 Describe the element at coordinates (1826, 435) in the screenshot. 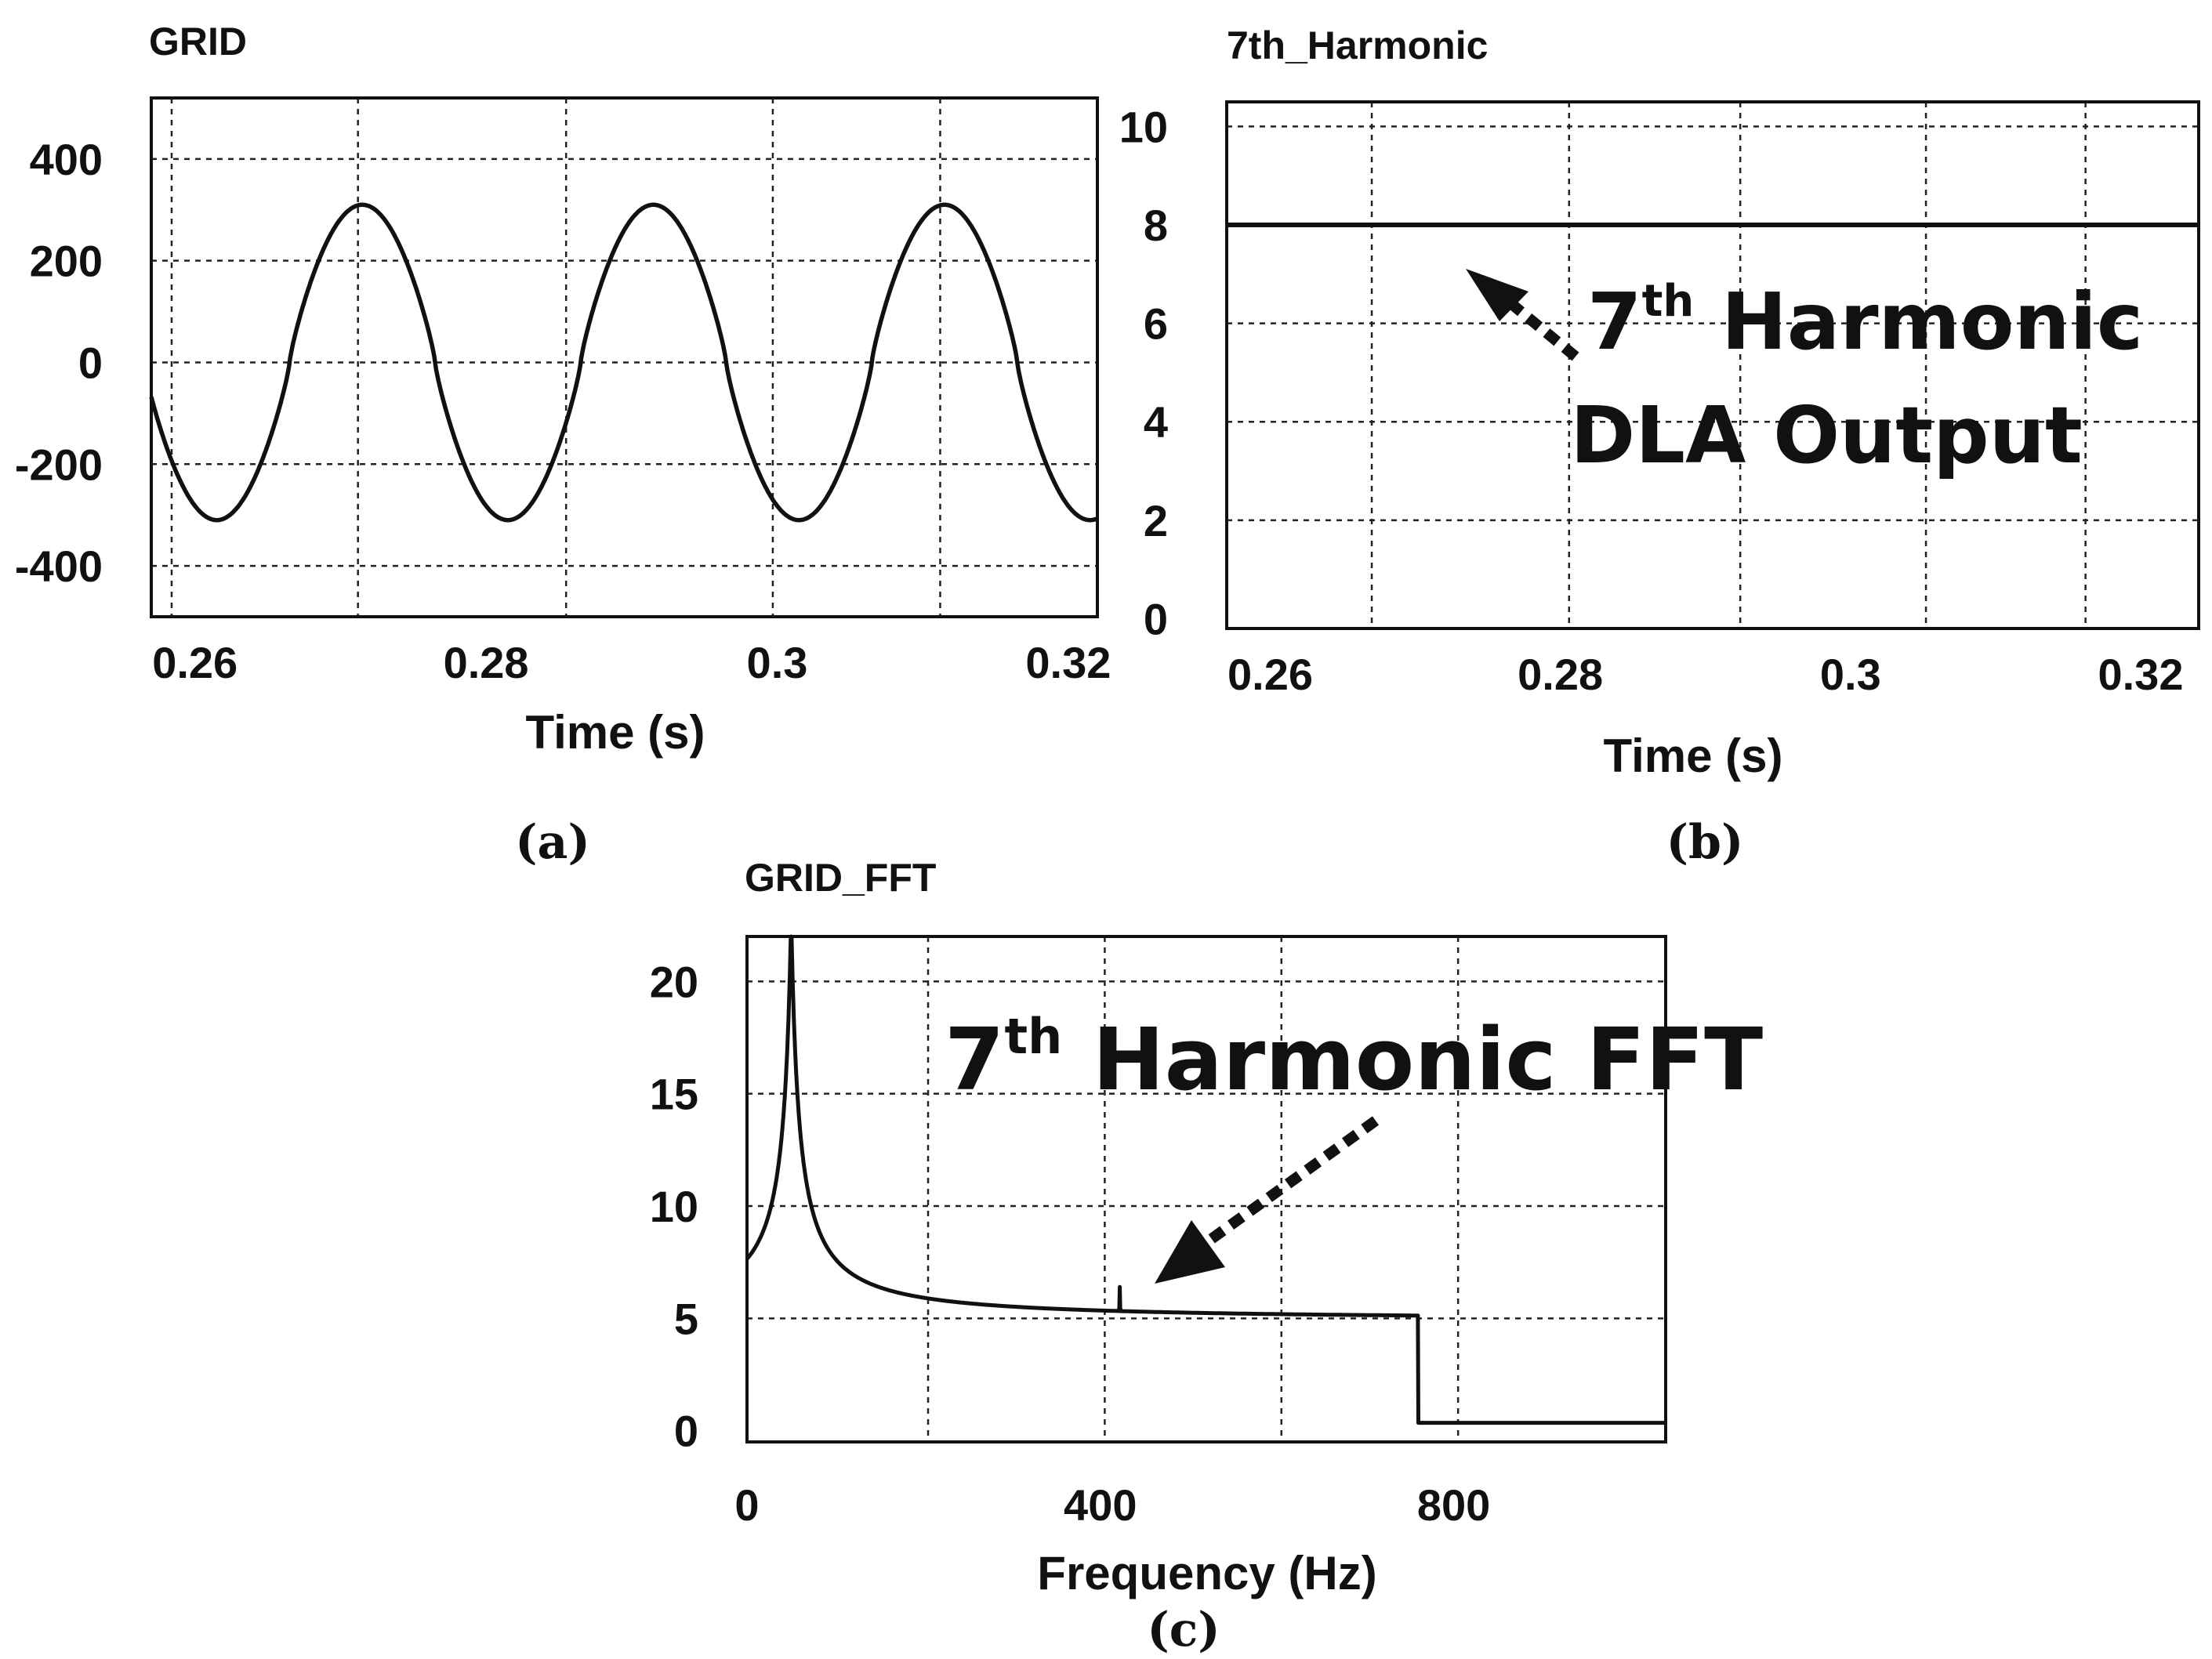

I see `panel-b-annotation-line2: DLA Output` at that location.